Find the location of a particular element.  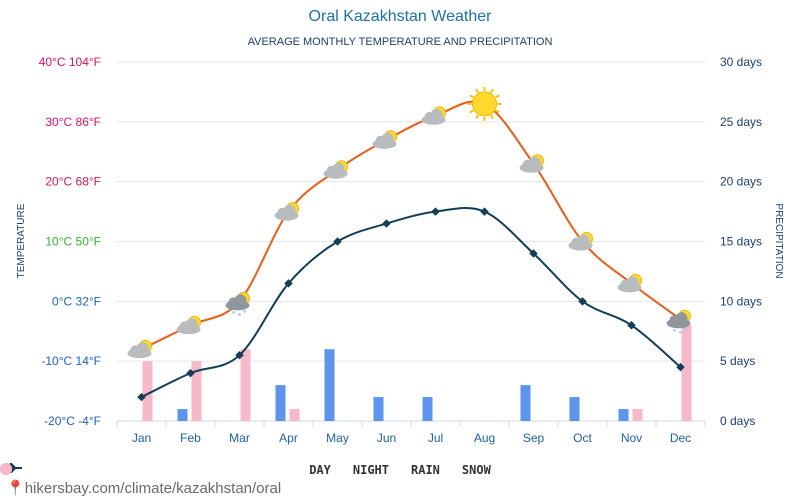

y-tick-label-left: -10°C 14°F is located at coordinates (71, 361).